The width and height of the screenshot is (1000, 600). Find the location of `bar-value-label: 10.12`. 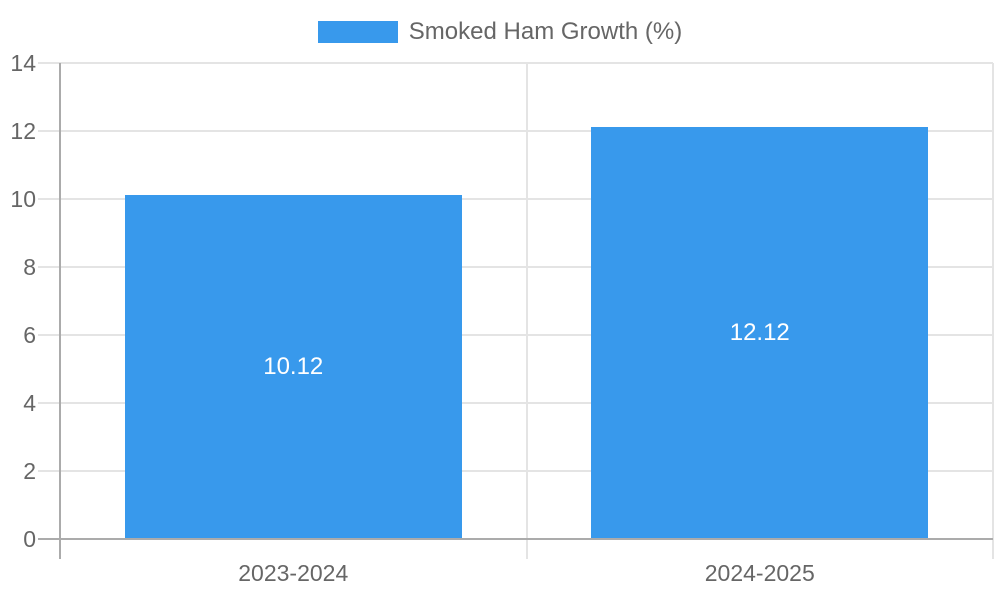

bar-value-label: 10.12 is located at coordinates (293, 366).